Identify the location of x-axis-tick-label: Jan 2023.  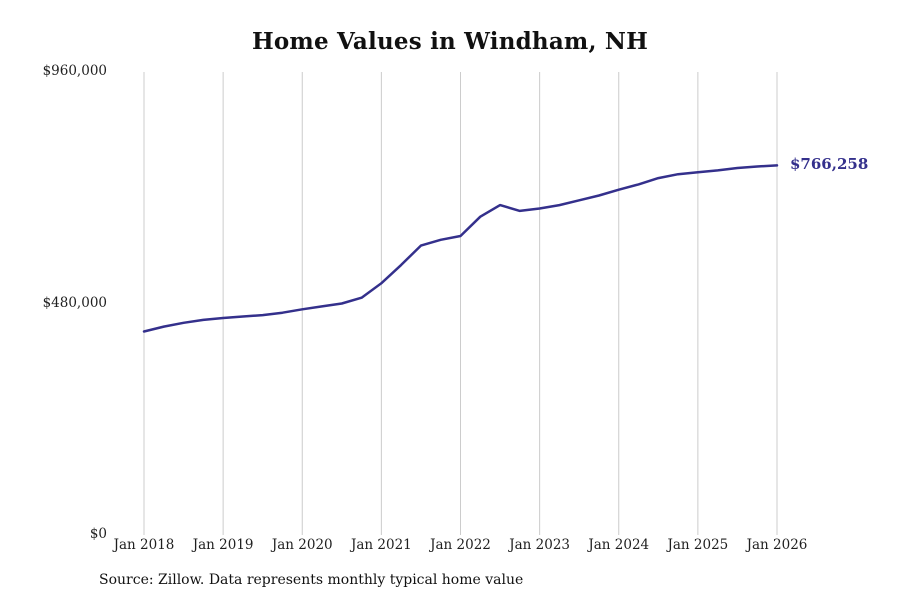
(540, 545).